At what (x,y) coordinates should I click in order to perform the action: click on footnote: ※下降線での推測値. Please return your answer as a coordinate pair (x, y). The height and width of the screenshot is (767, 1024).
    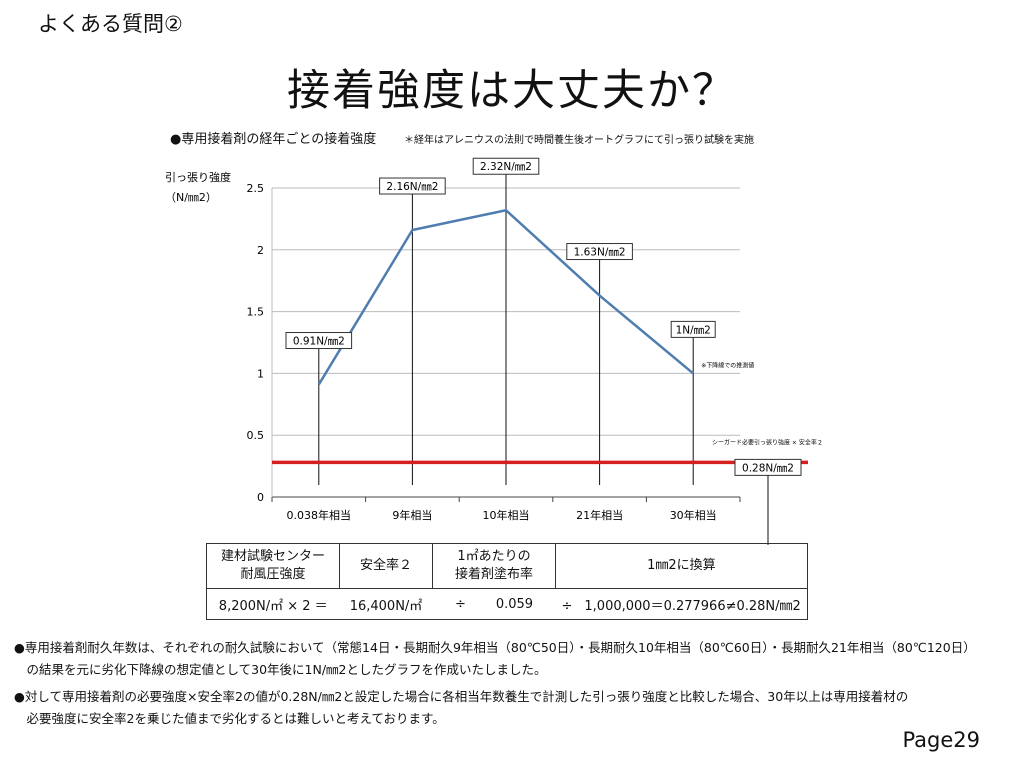
    Looking at the image, I should click on (727, 365).